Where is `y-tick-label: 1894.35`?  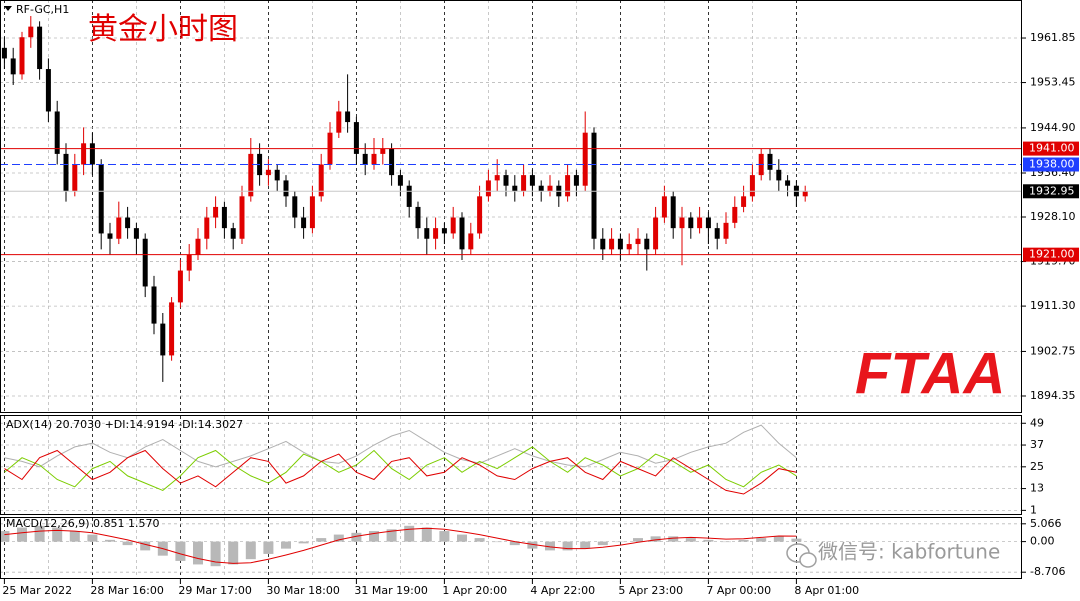 y-tick-label: 1894.35 is located at coordinates (1053, 395).